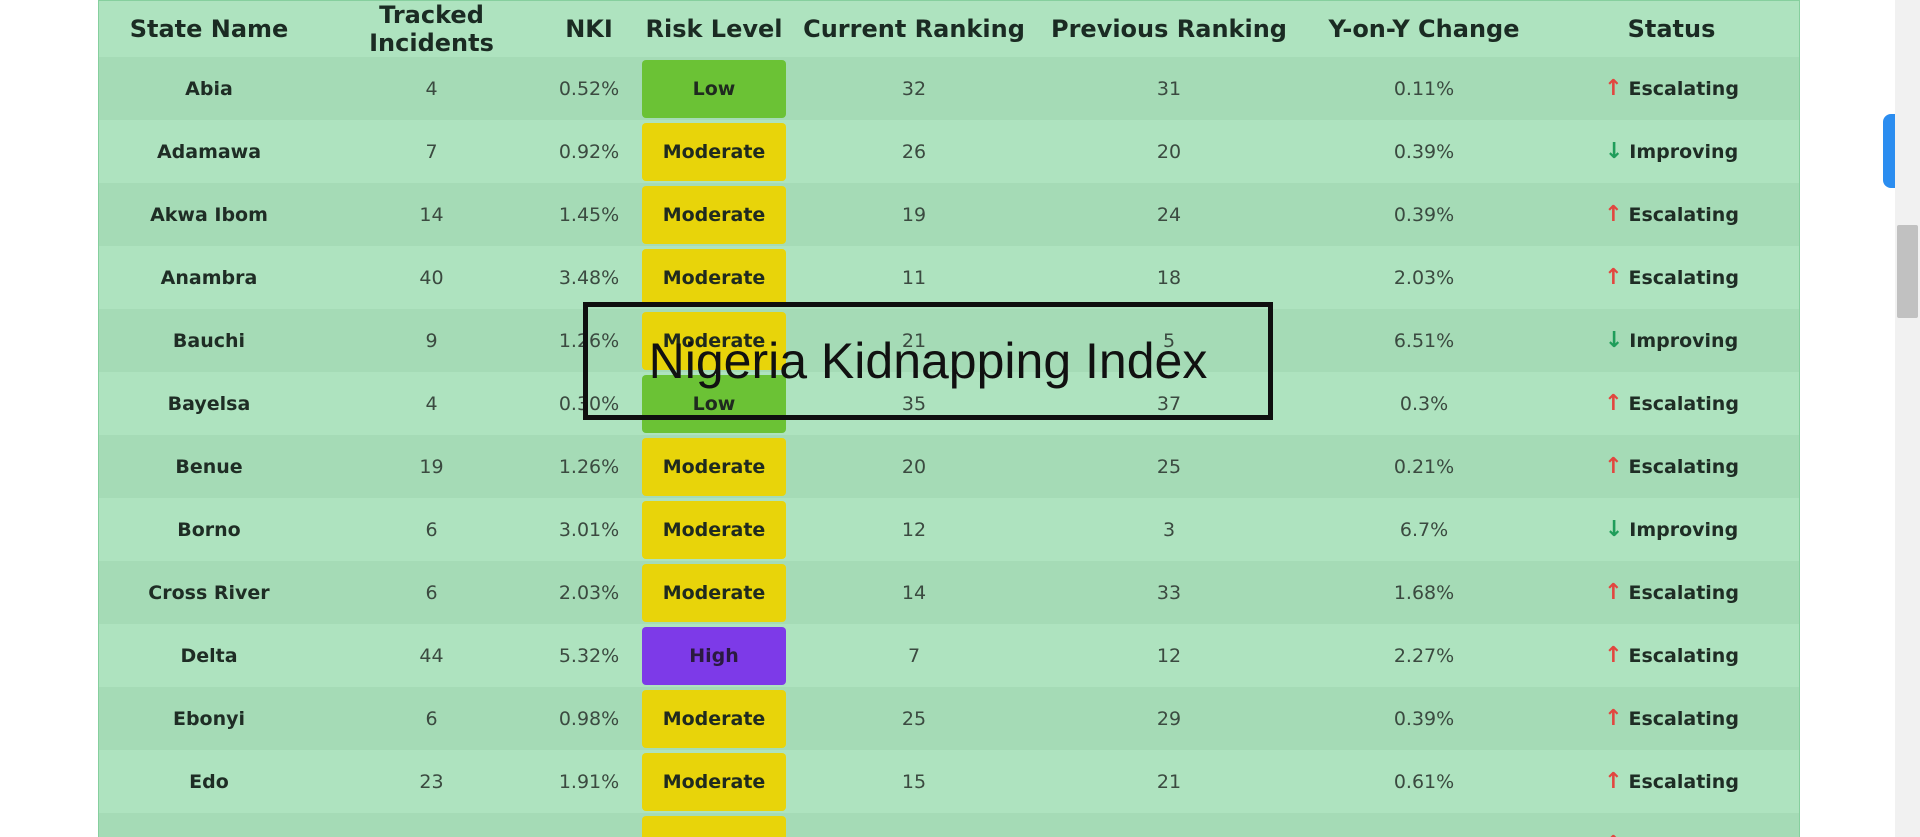 This screenshot has height=837, width=1920. What do you see at coordinates (589, 340) in the screenshot?
I see `cell-nki: 1.26%` at bounding box center [589, 340].